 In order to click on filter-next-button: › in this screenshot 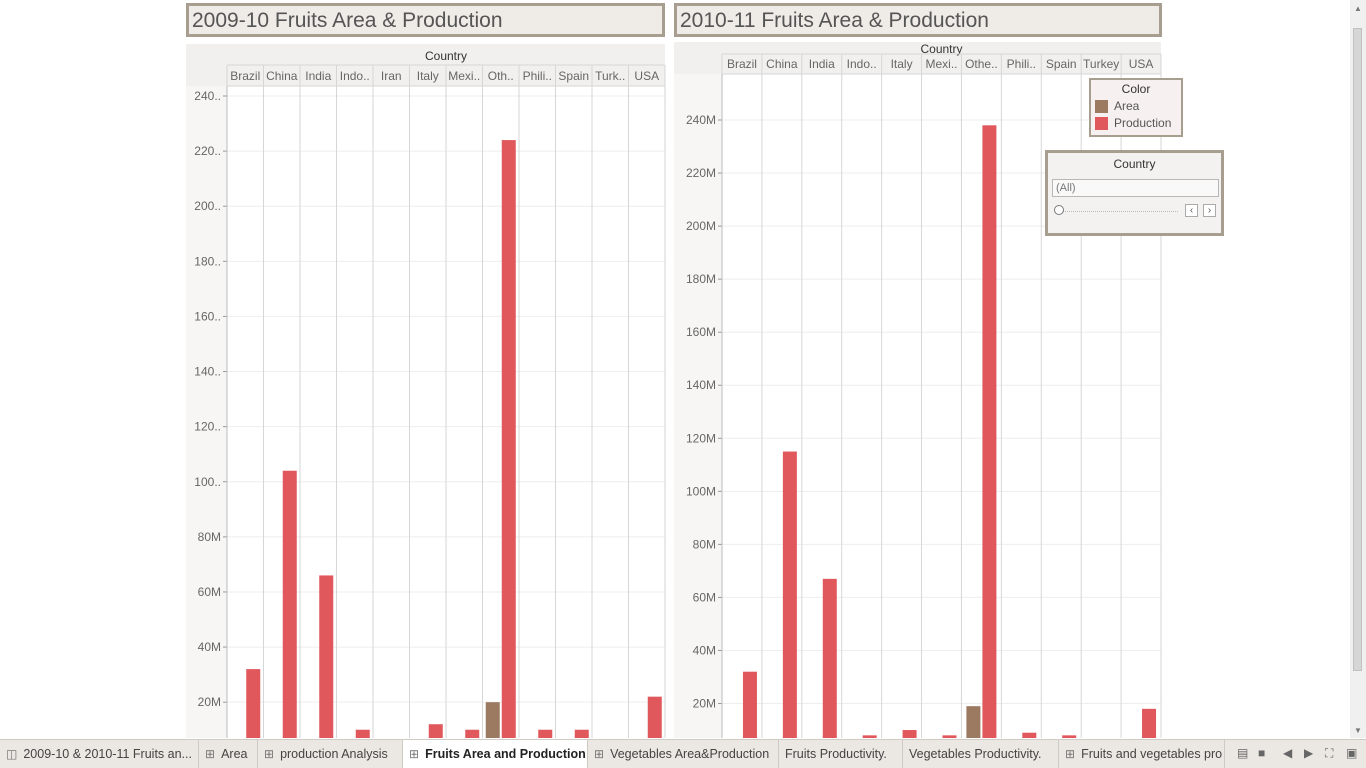, I will do `click(1209, 210)`.